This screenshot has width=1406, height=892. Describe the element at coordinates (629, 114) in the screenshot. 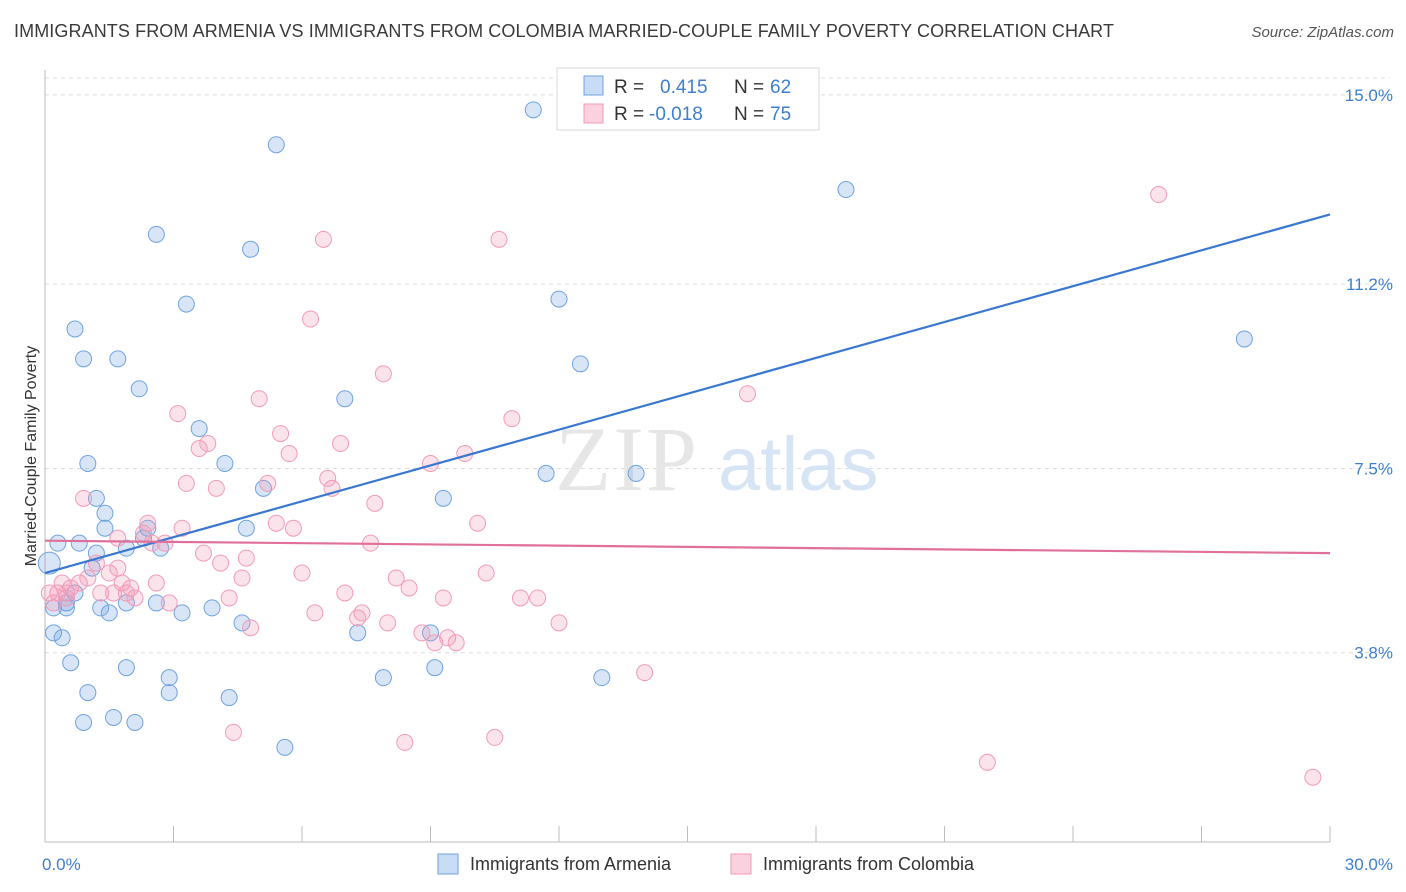

I see `legend-r-label-colombia: R =` at that location.